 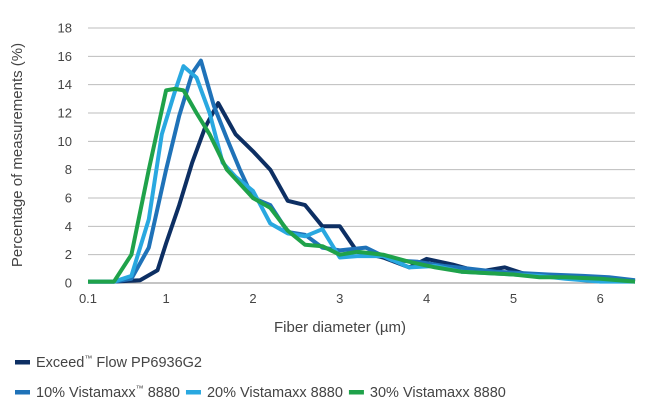 I want to click on y-tick-label: 10, so click(x=65, y=141).